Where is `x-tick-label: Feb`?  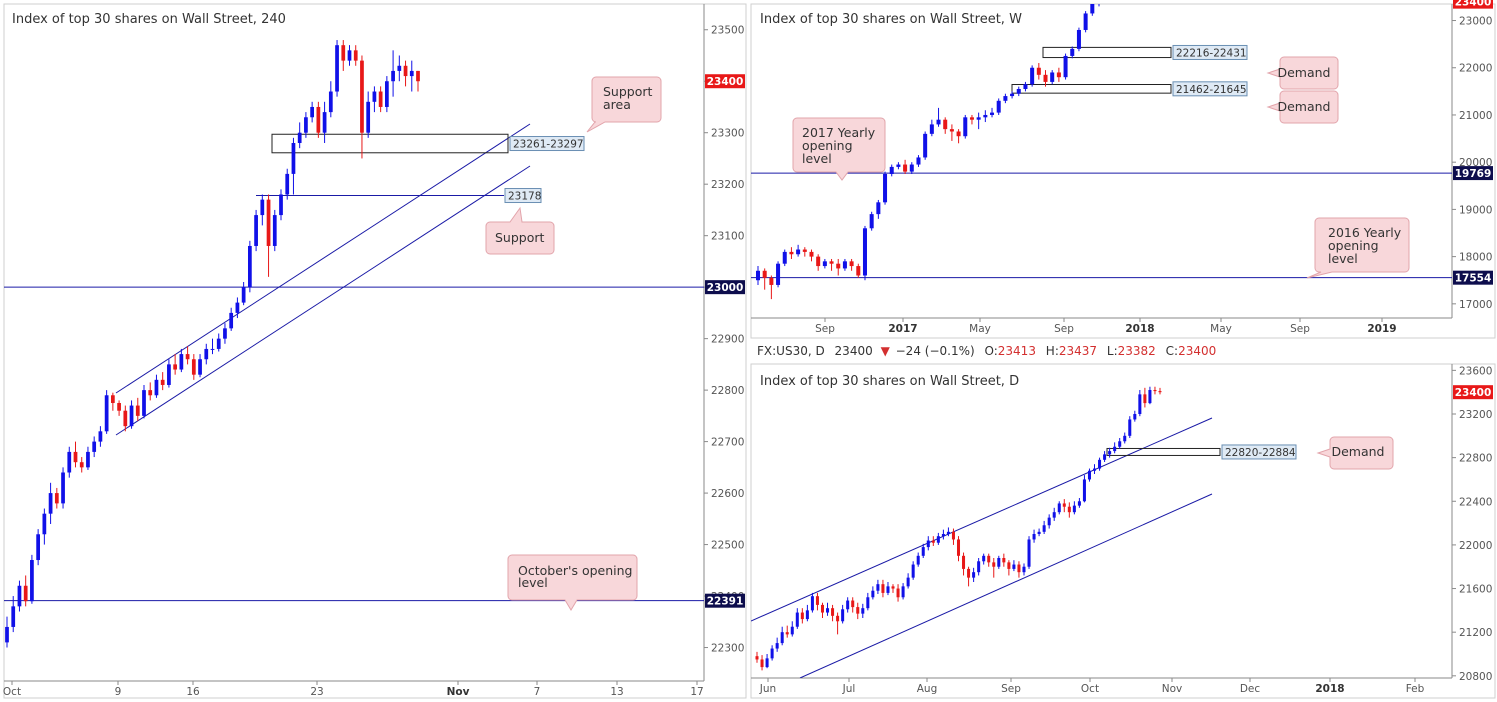
x-tick-label: Feb is located at coordinates (1415, 689).